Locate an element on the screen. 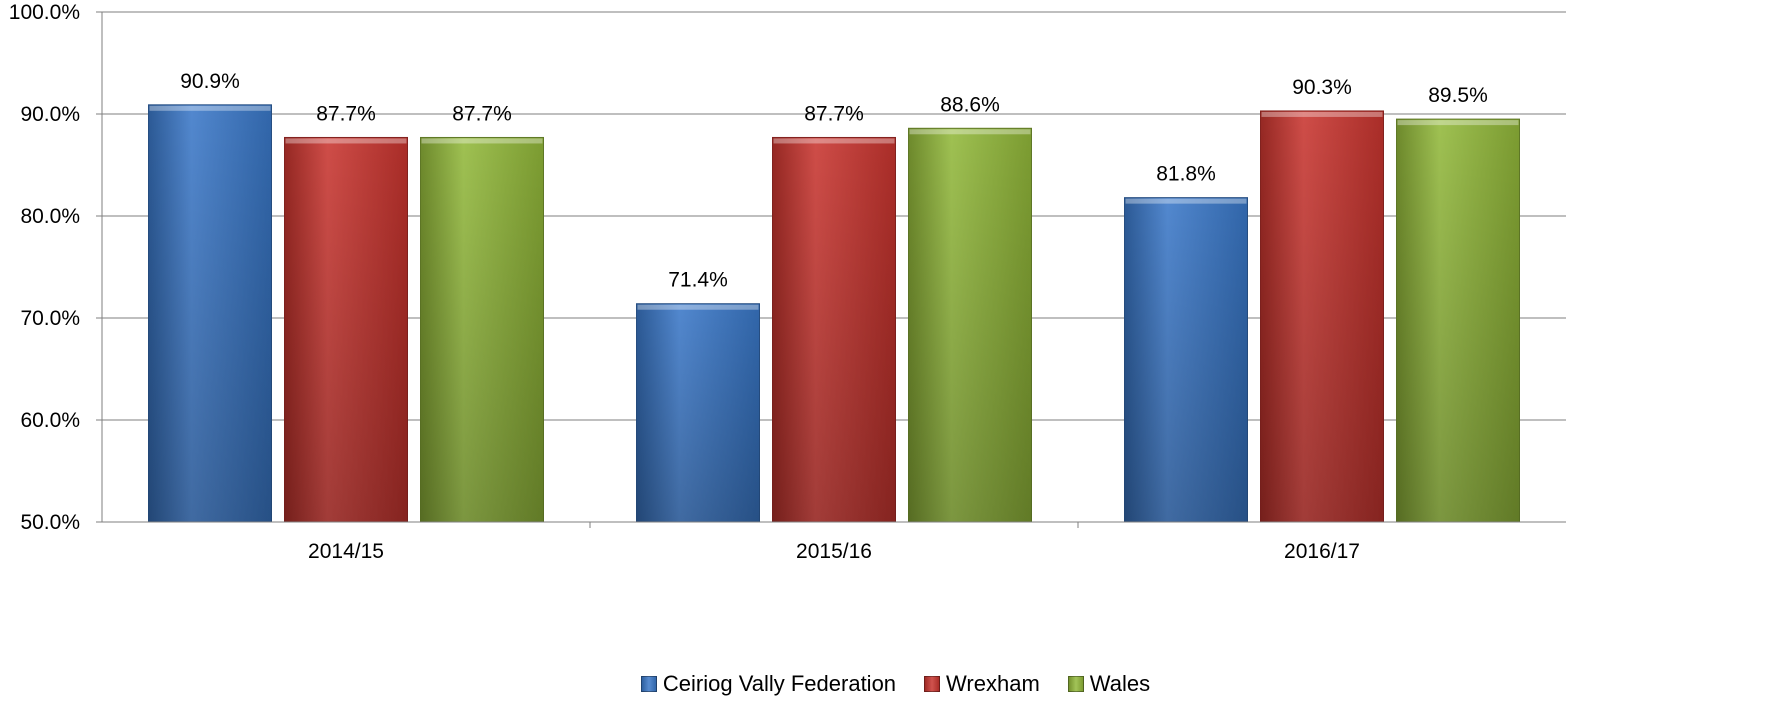  legend-label: Wrexham is located at coordinates (993, 683).